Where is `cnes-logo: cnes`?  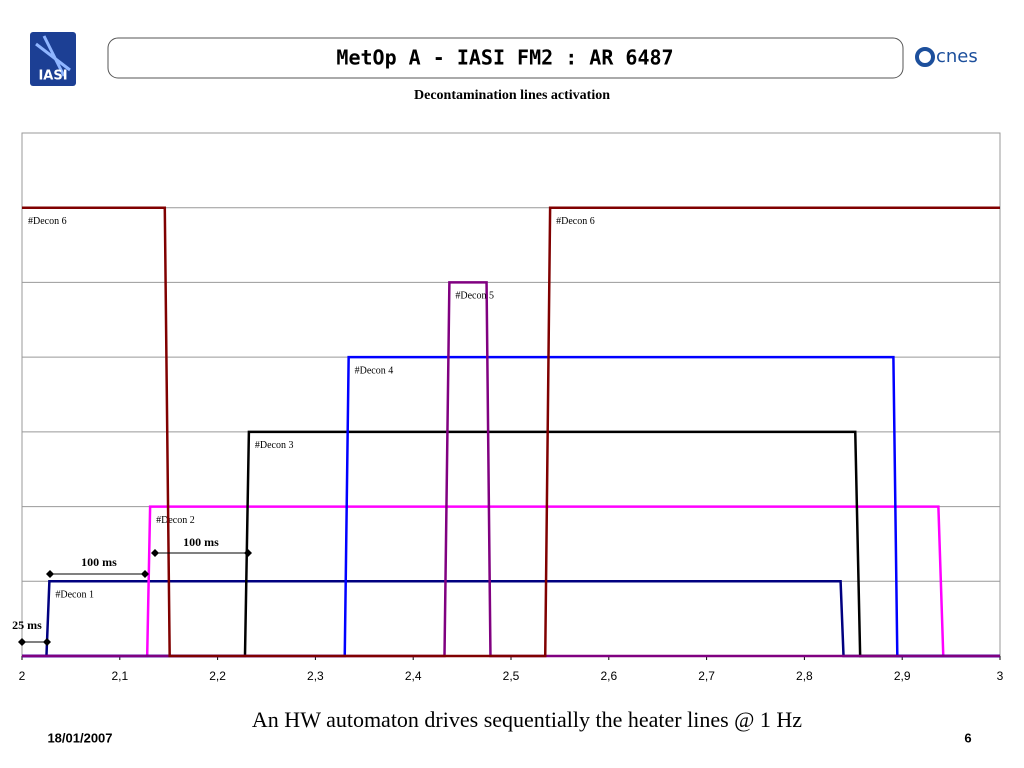 cnes-logo: cnes is located at coordinates (946, 56).